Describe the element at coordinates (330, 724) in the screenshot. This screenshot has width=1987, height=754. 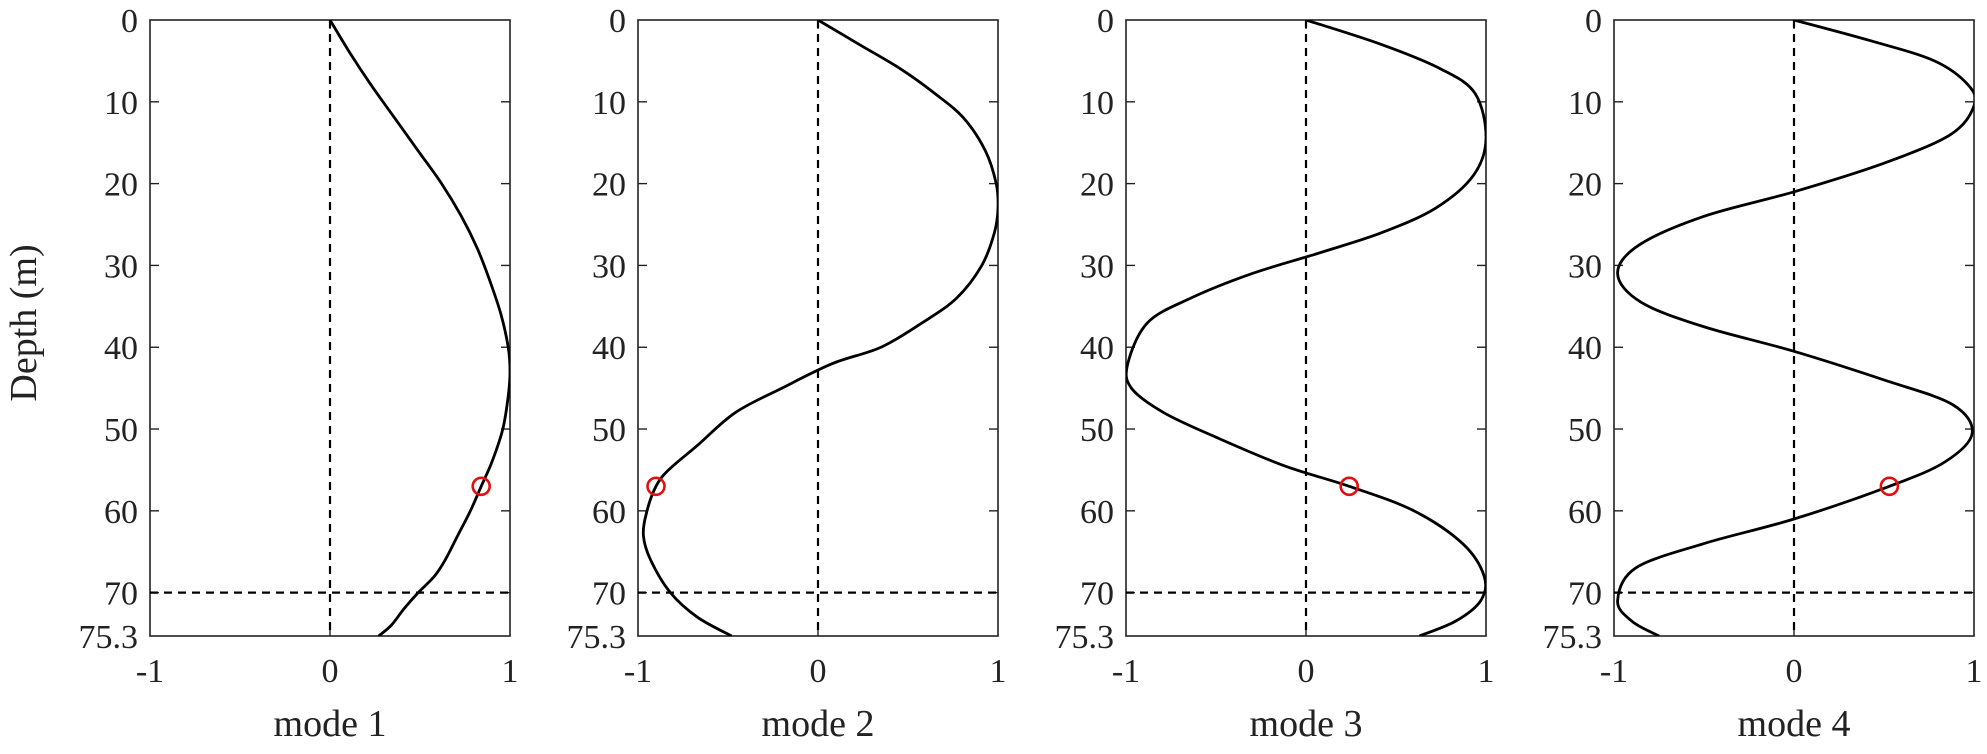
I see `x-axis-label: mode 1` at that location.